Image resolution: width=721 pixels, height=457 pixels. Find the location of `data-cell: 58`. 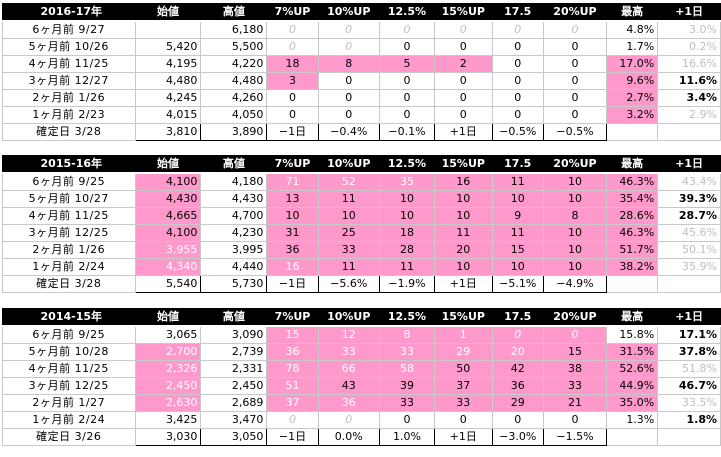

data-cell: 58 is located at coordinates (407, 369).